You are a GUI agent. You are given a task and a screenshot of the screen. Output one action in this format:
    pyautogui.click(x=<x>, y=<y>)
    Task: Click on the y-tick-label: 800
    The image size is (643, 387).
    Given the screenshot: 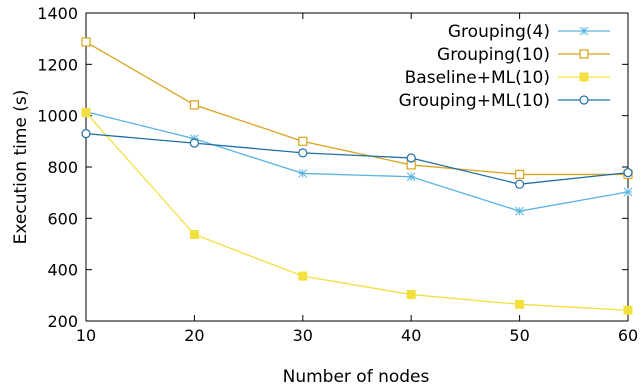 What is the action you would take?
    pyautogui.click(x=62, y=167)
    